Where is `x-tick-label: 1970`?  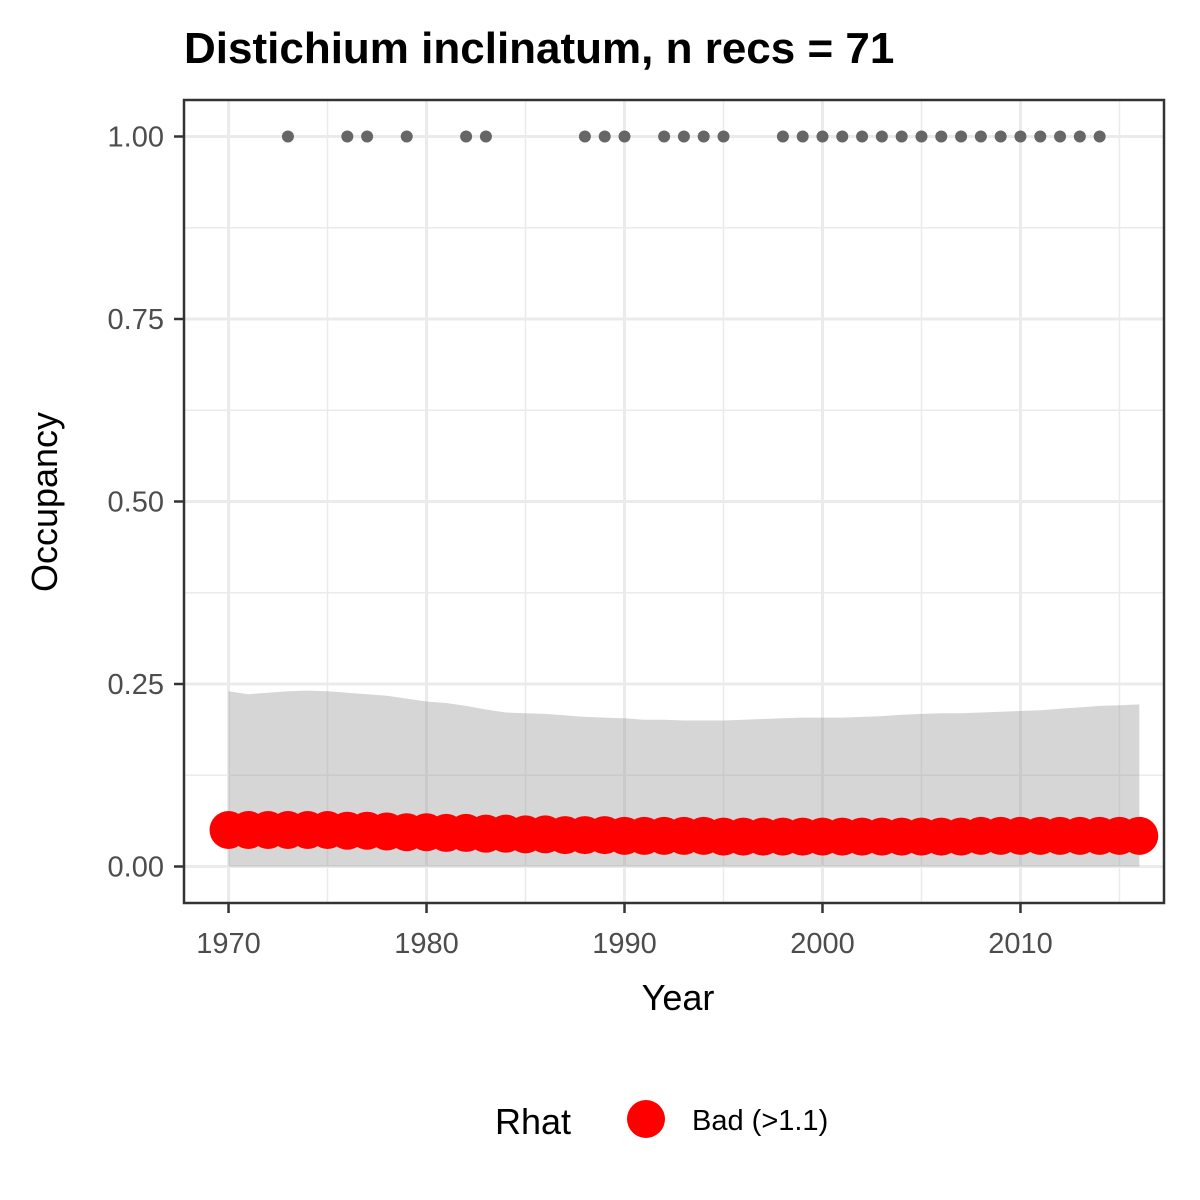 x-tick-label: 1970 is located at coordinates (228, 944).